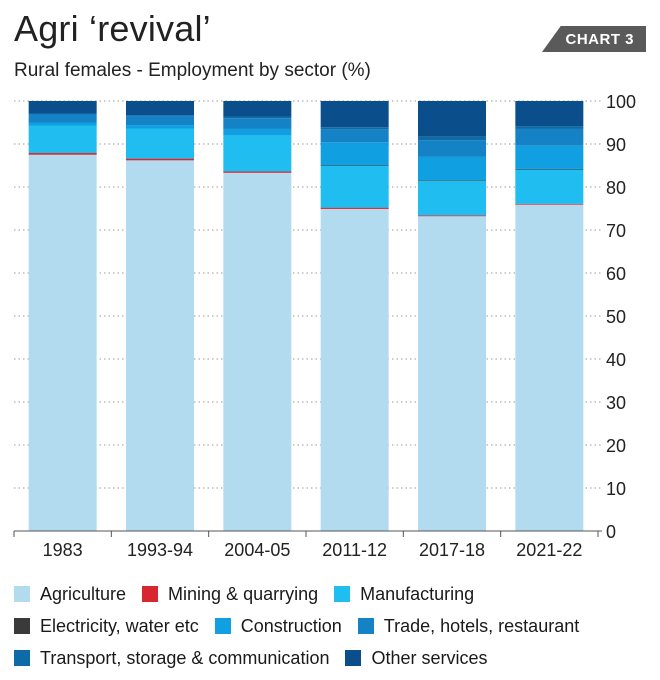  Describe the element at coordinates (119, 625) in the screenshot. I see `legend-label: Electricity, water etc` at that location.